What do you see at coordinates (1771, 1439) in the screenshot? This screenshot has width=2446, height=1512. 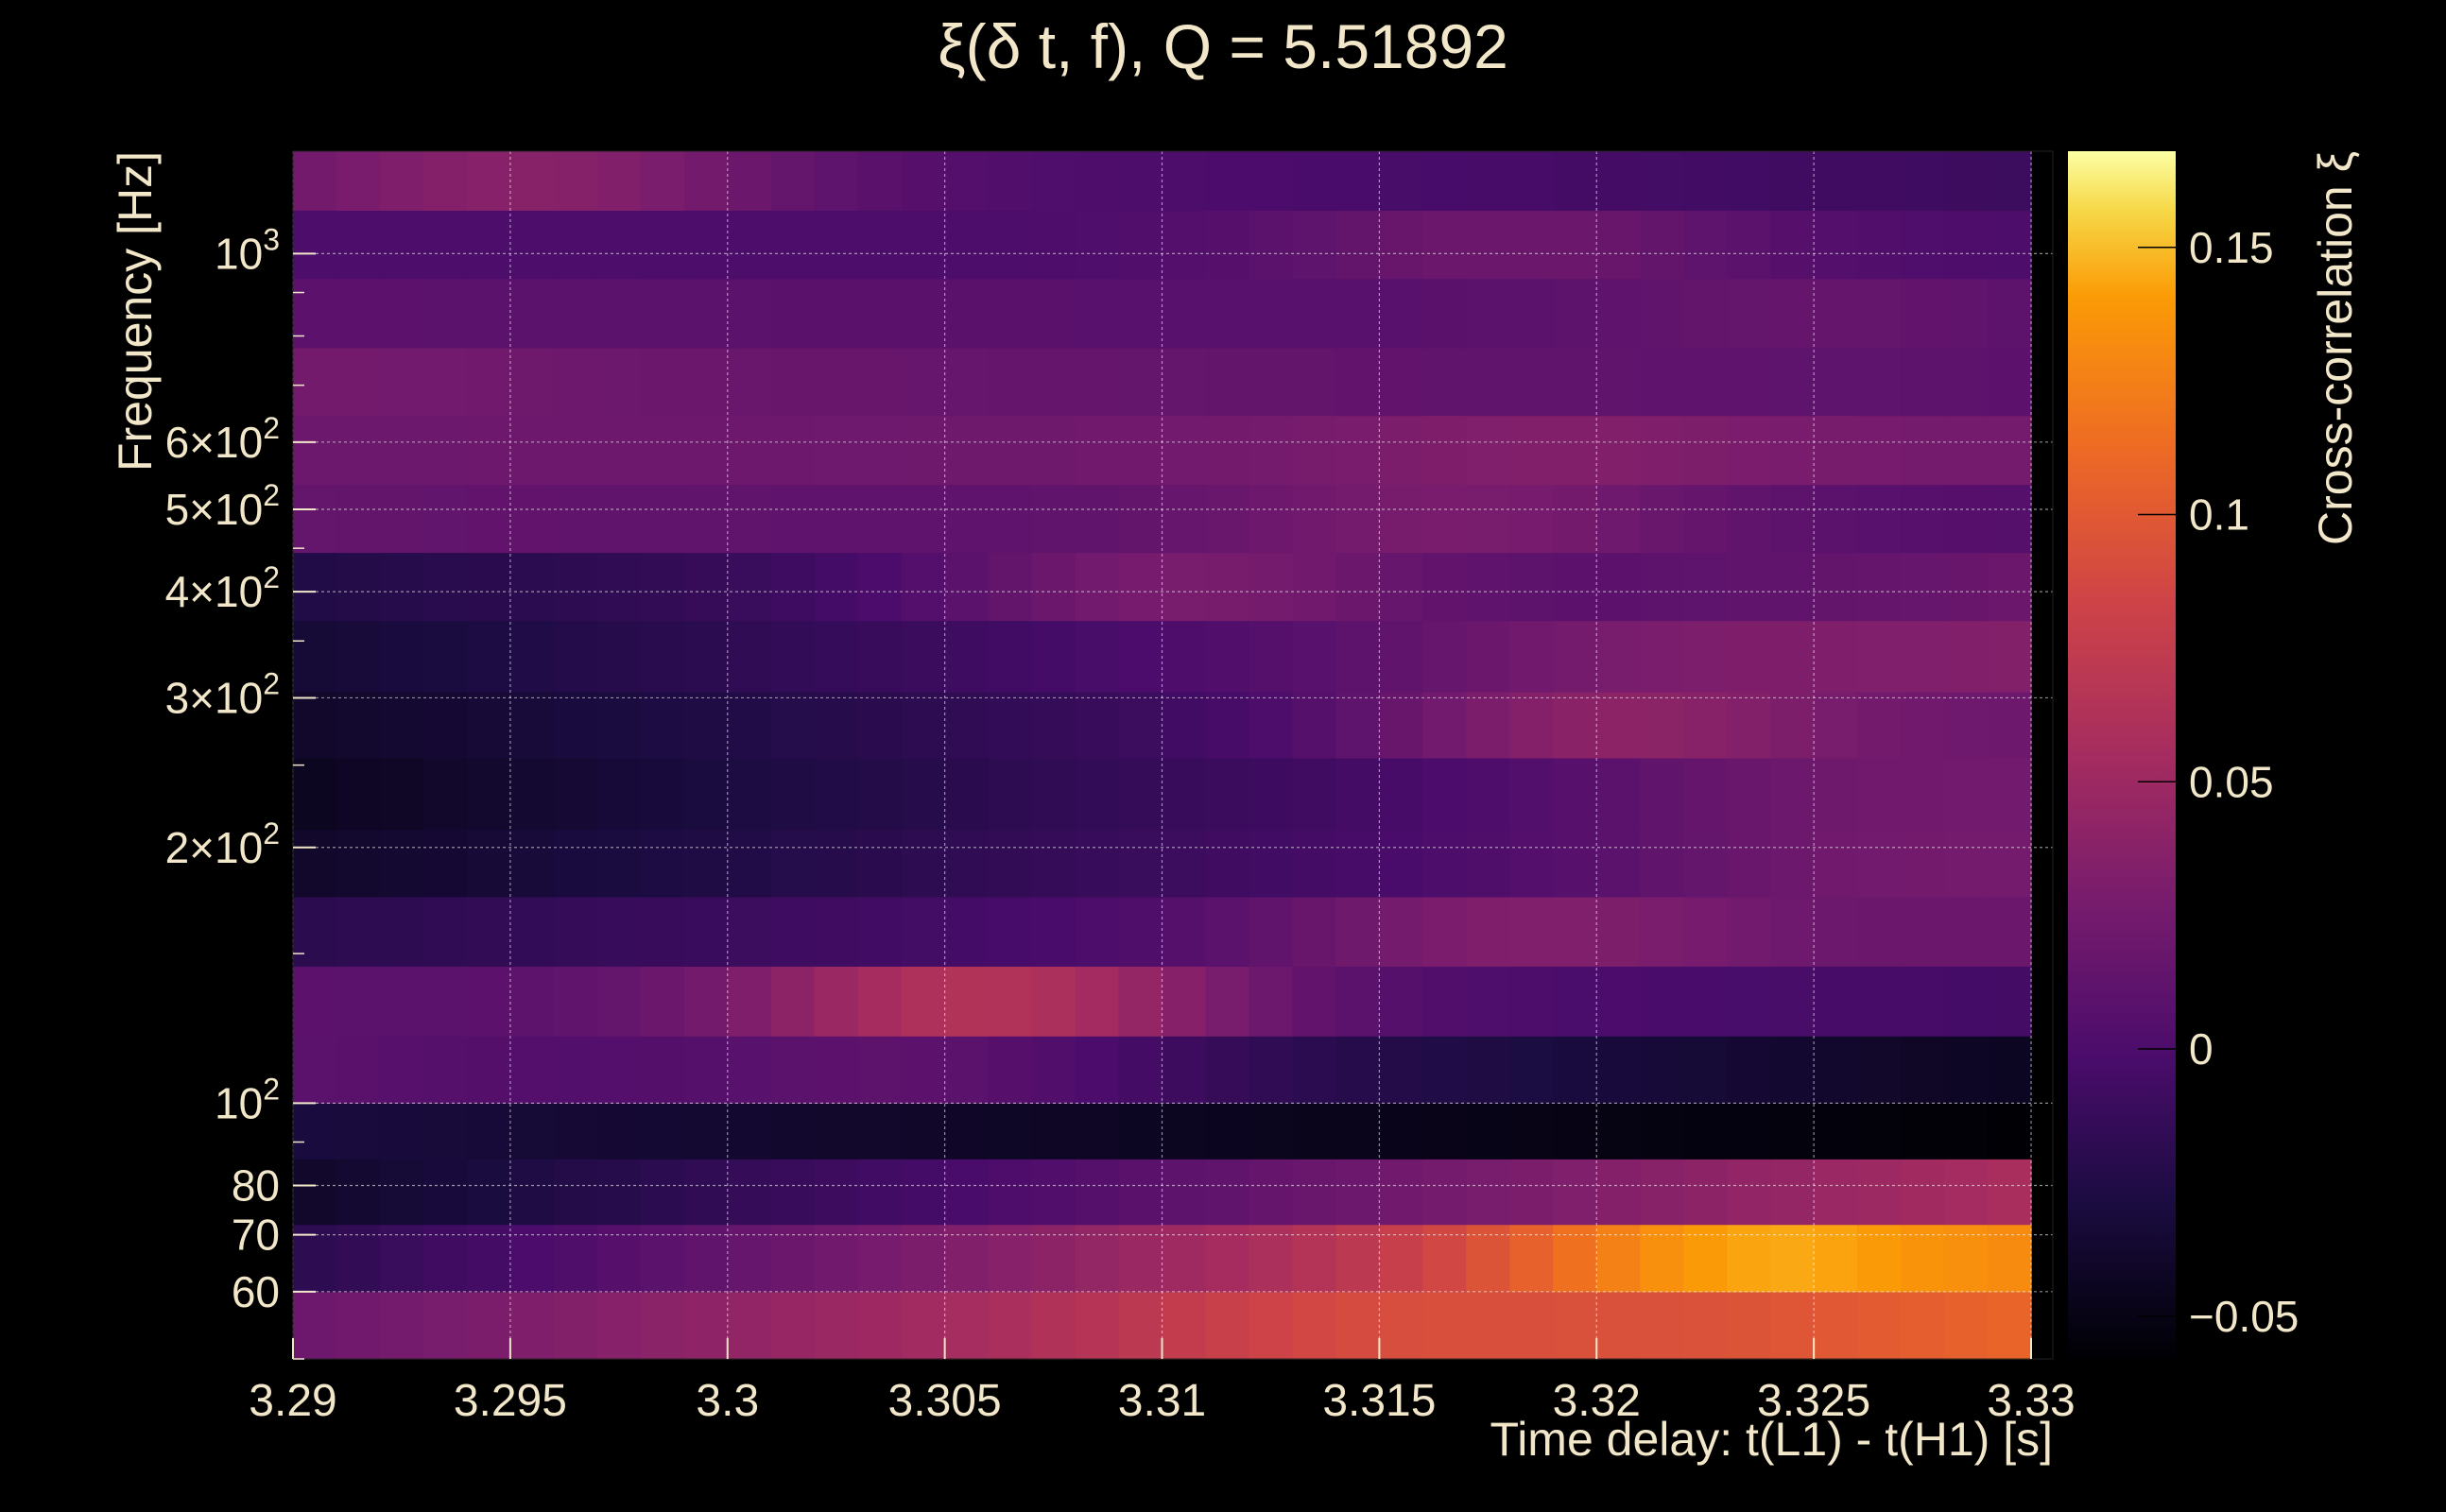 I see `x-axis-label: Time delay: t(L1) - t(H1) [s]` at bounding box center [1771, 1439].